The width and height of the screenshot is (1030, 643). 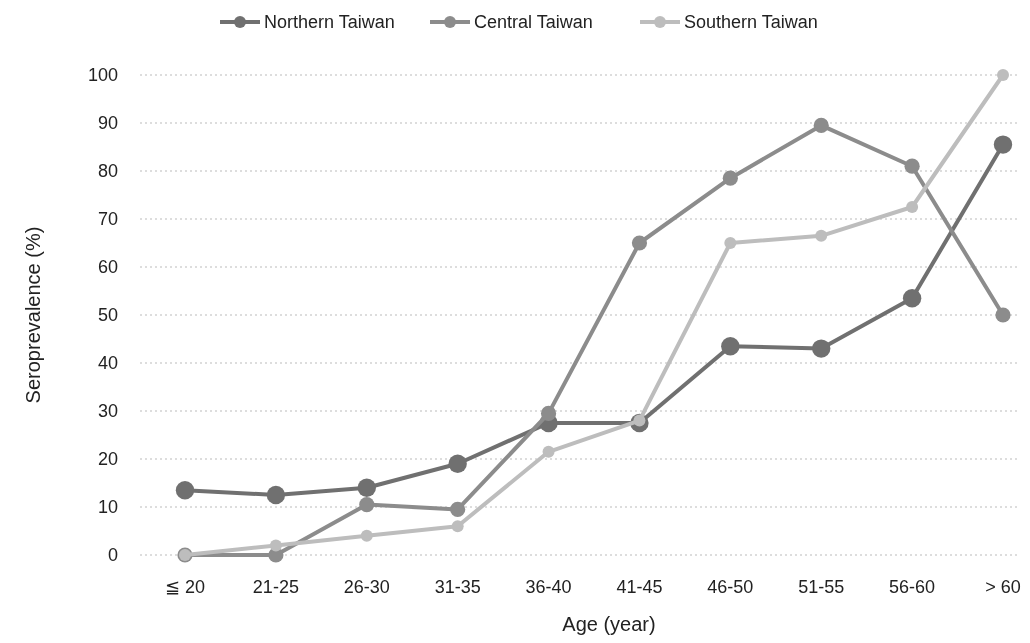 I want to click on y-tick-label: 0, so click(x=112, y=555).